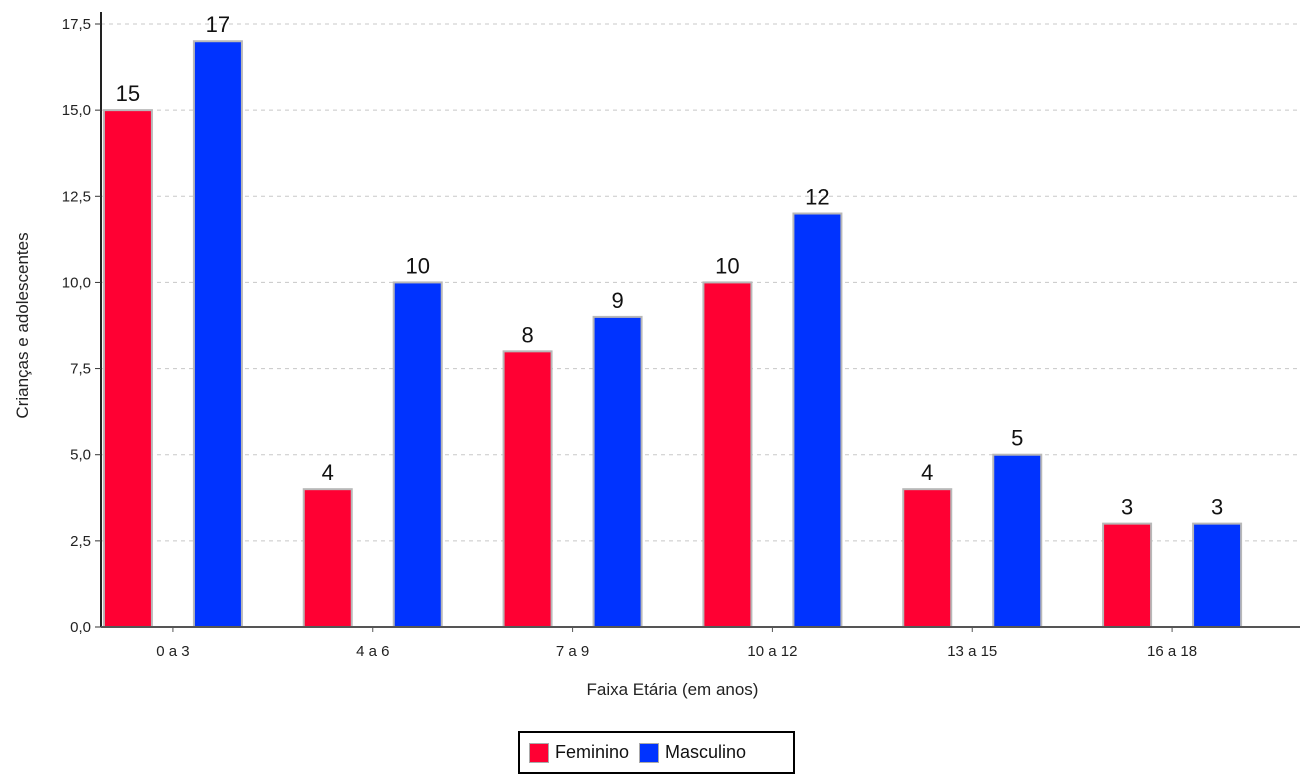 The image size is (1309, 778). What do you see at coordinates (817, 197) in the screenshot?
I see `bar-value-label: 12` at bounding box center [817, 197].